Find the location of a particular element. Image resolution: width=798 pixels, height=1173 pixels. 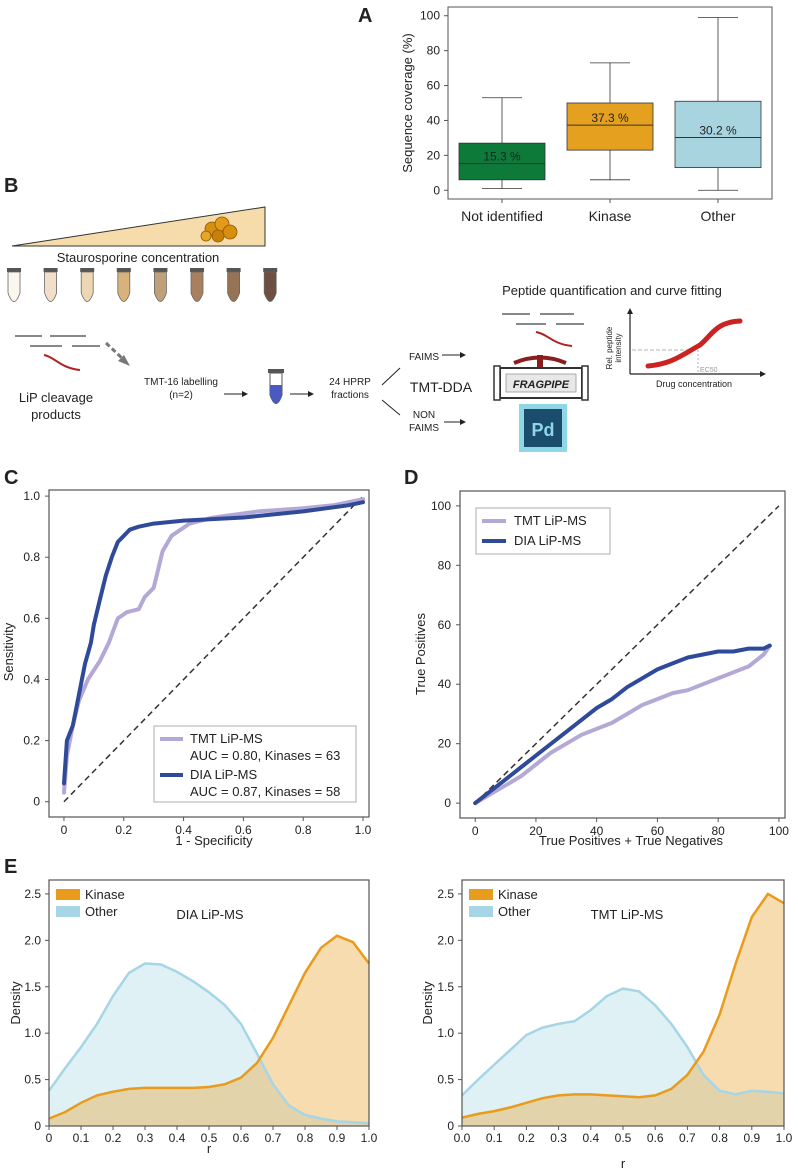

density-line-other is located at coordinates (208, 1043).